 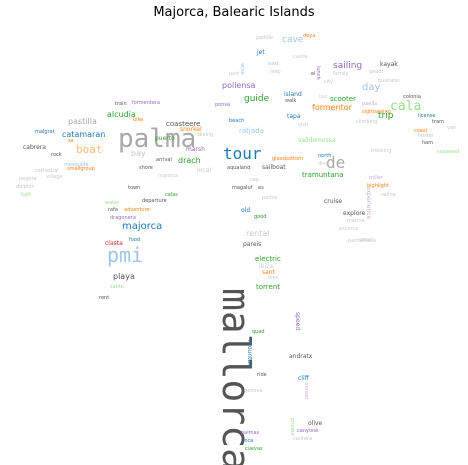 I want to click on word-sa: sa, so click(x=71, y=141).